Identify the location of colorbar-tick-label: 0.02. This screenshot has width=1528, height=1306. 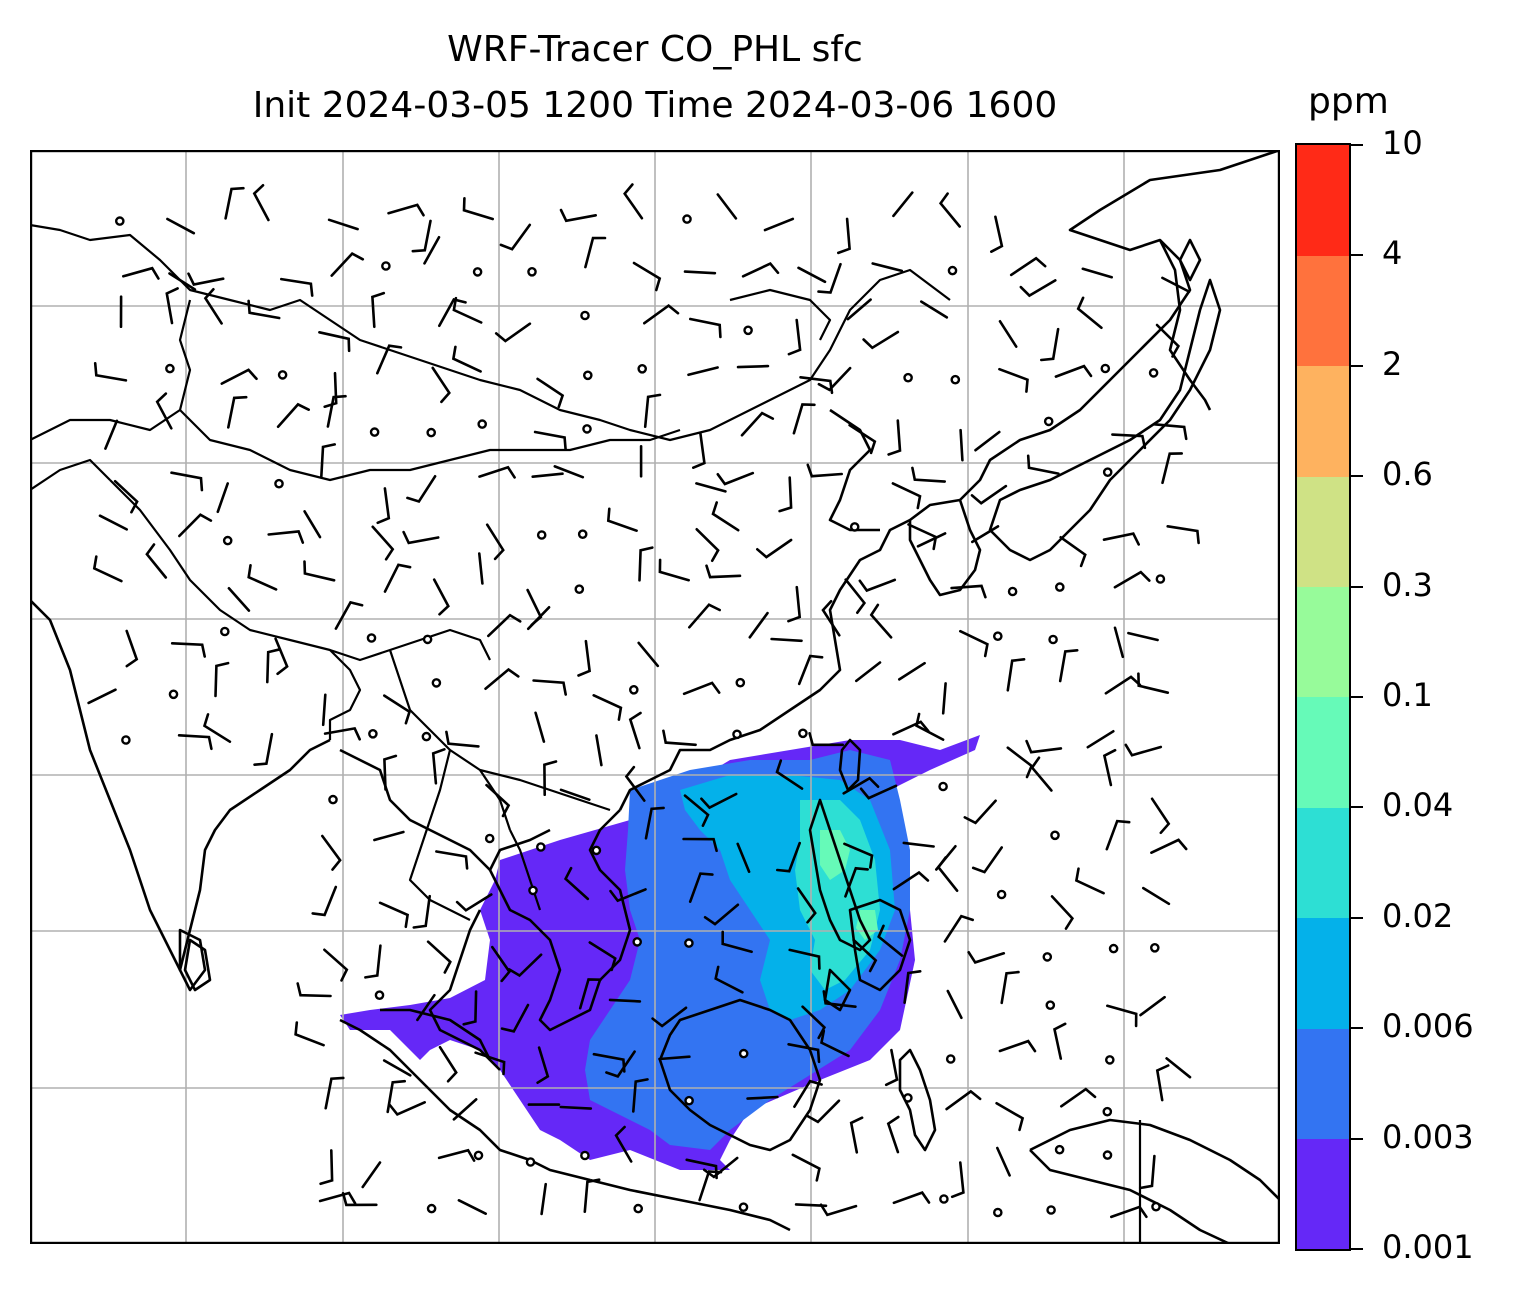
(1418, 915).